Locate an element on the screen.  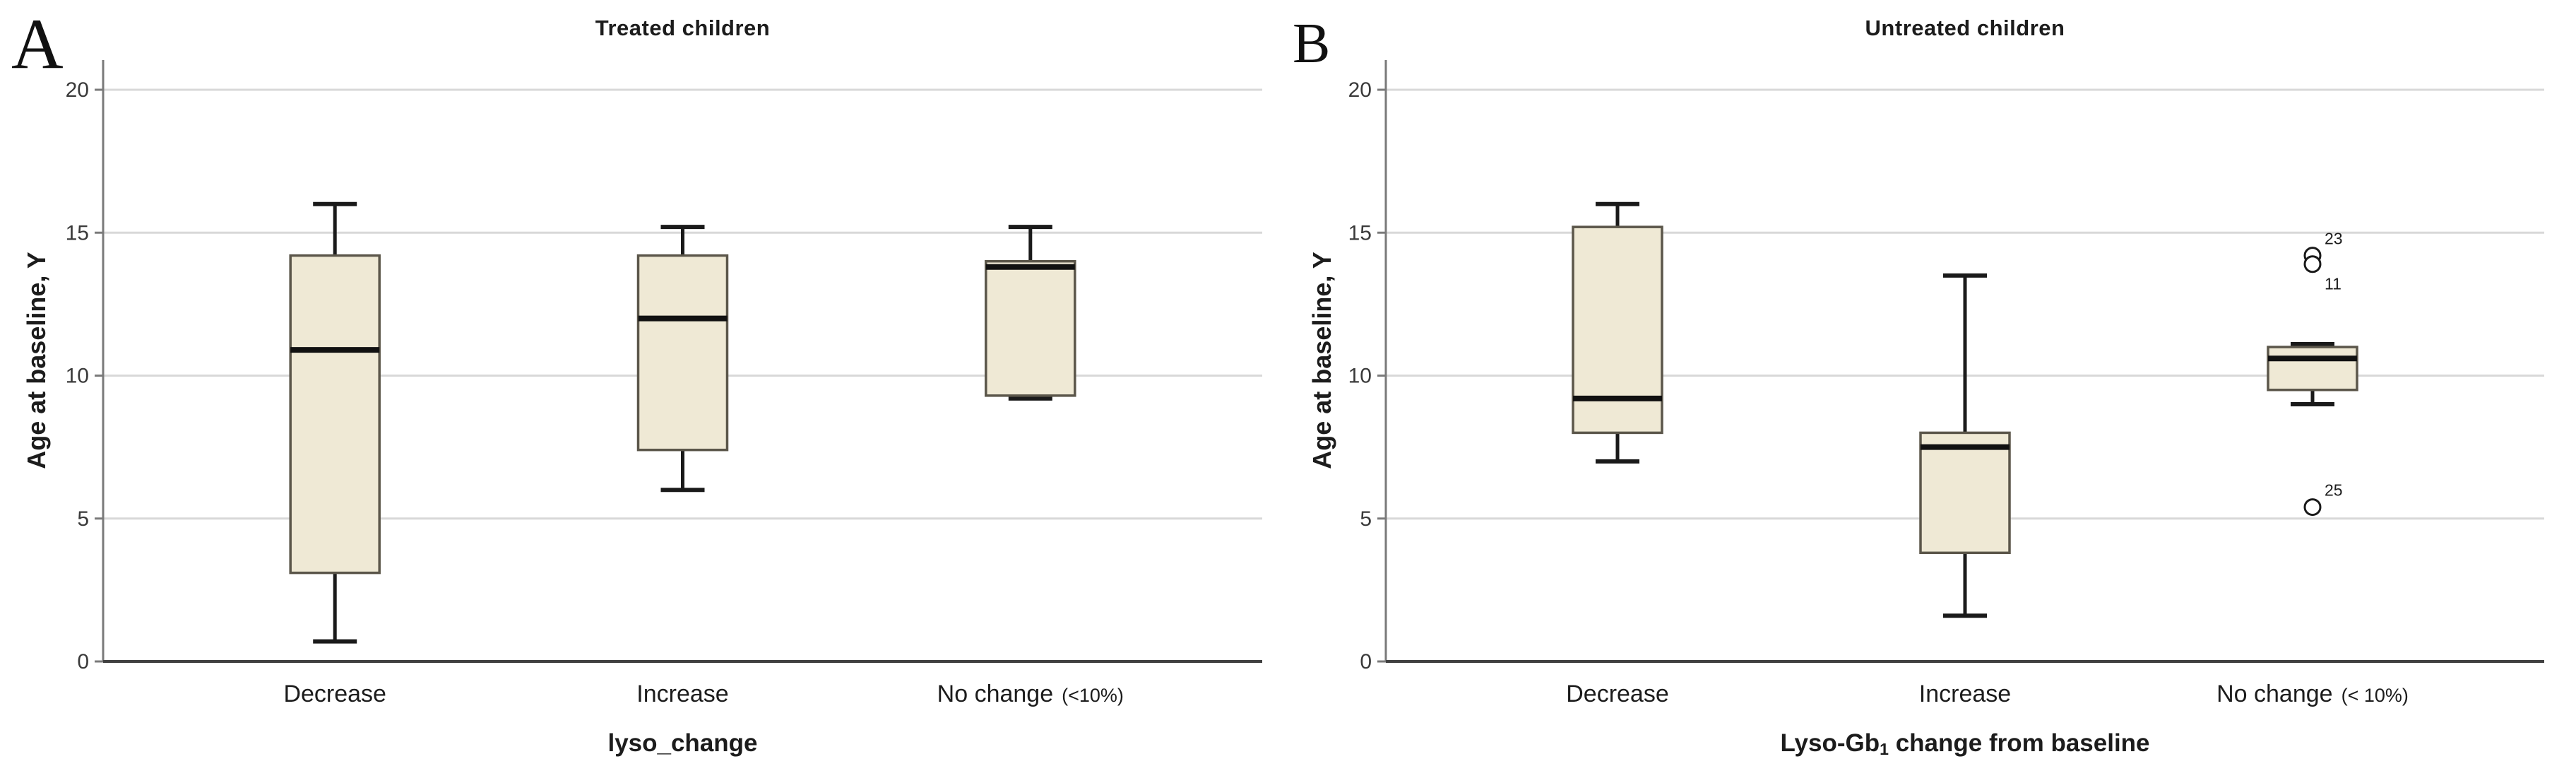
x-axis-title-part: lyso_change is located at coordinates (682, 743).